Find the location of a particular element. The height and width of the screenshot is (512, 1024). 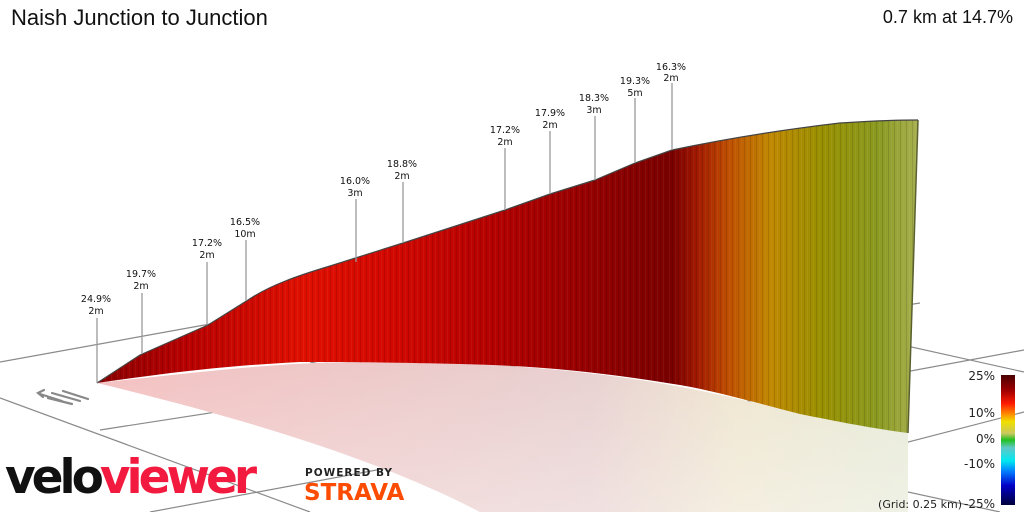

svg-text: 5m is located at coordinates (634, 93).